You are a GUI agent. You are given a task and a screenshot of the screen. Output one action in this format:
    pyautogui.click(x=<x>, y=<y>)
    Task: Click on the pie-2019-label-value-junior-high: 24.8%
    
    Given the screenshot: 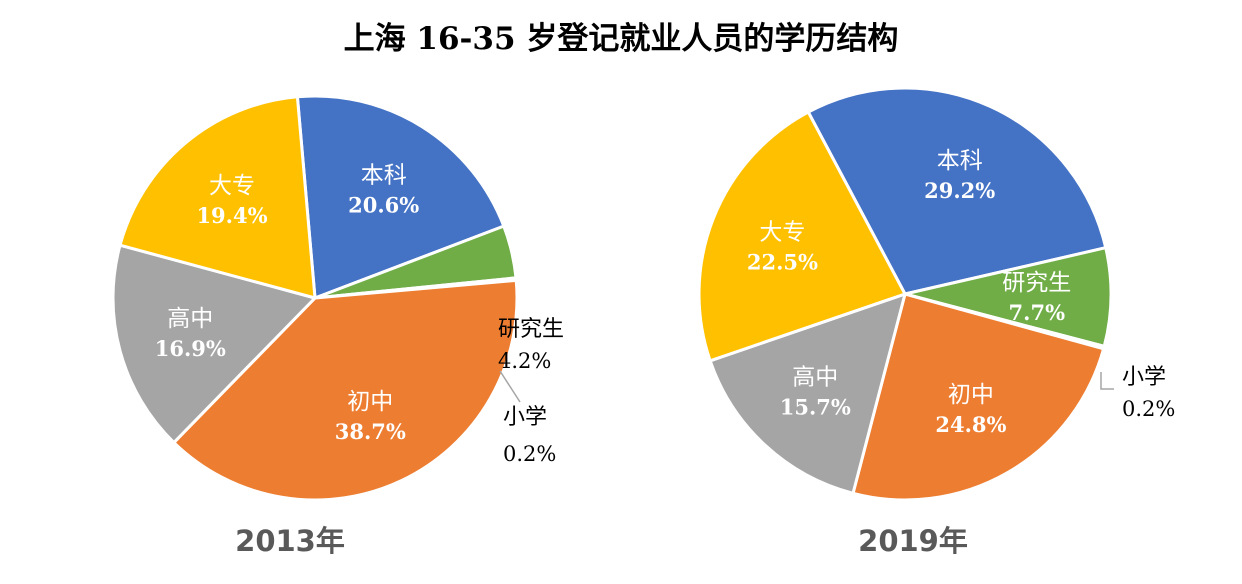 What is the action you would take?
    pyautogui.click(x=970, y=424)
    